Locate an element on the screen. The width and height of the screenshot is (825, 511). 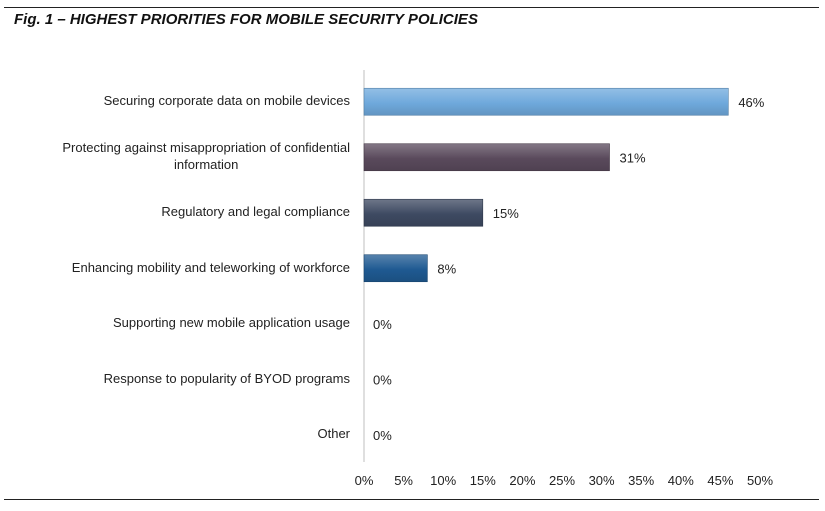
category-label: Regulatory and legal compliance is located at coordinates (255, 211).